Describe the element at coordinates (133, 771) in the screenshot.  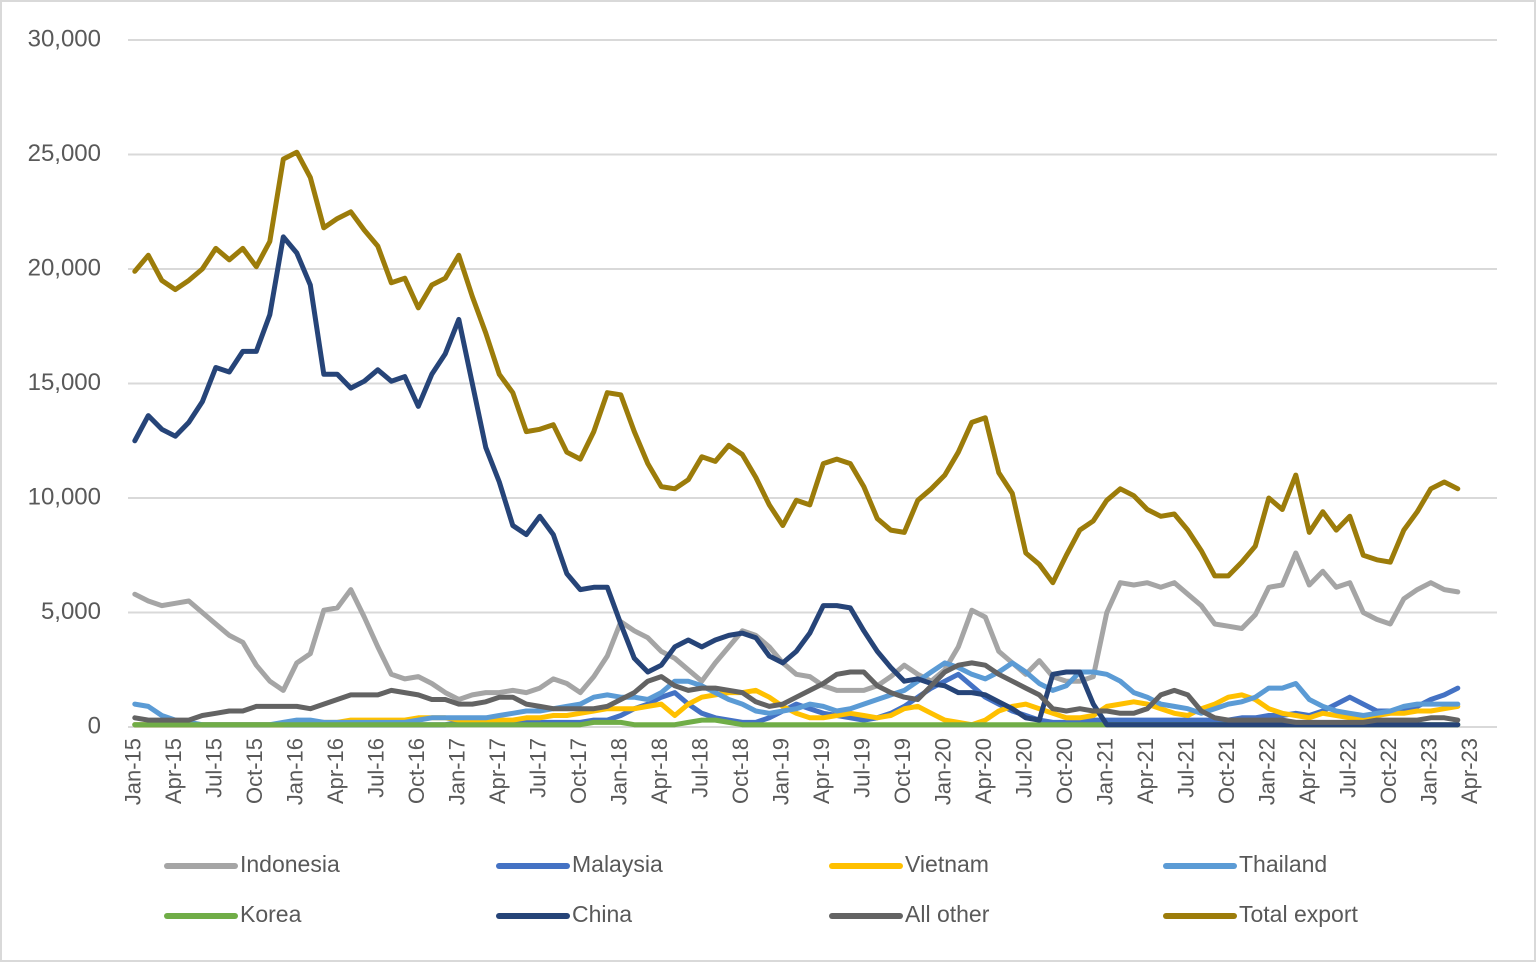
I see `x-tick-label: Jan-15` at that location.